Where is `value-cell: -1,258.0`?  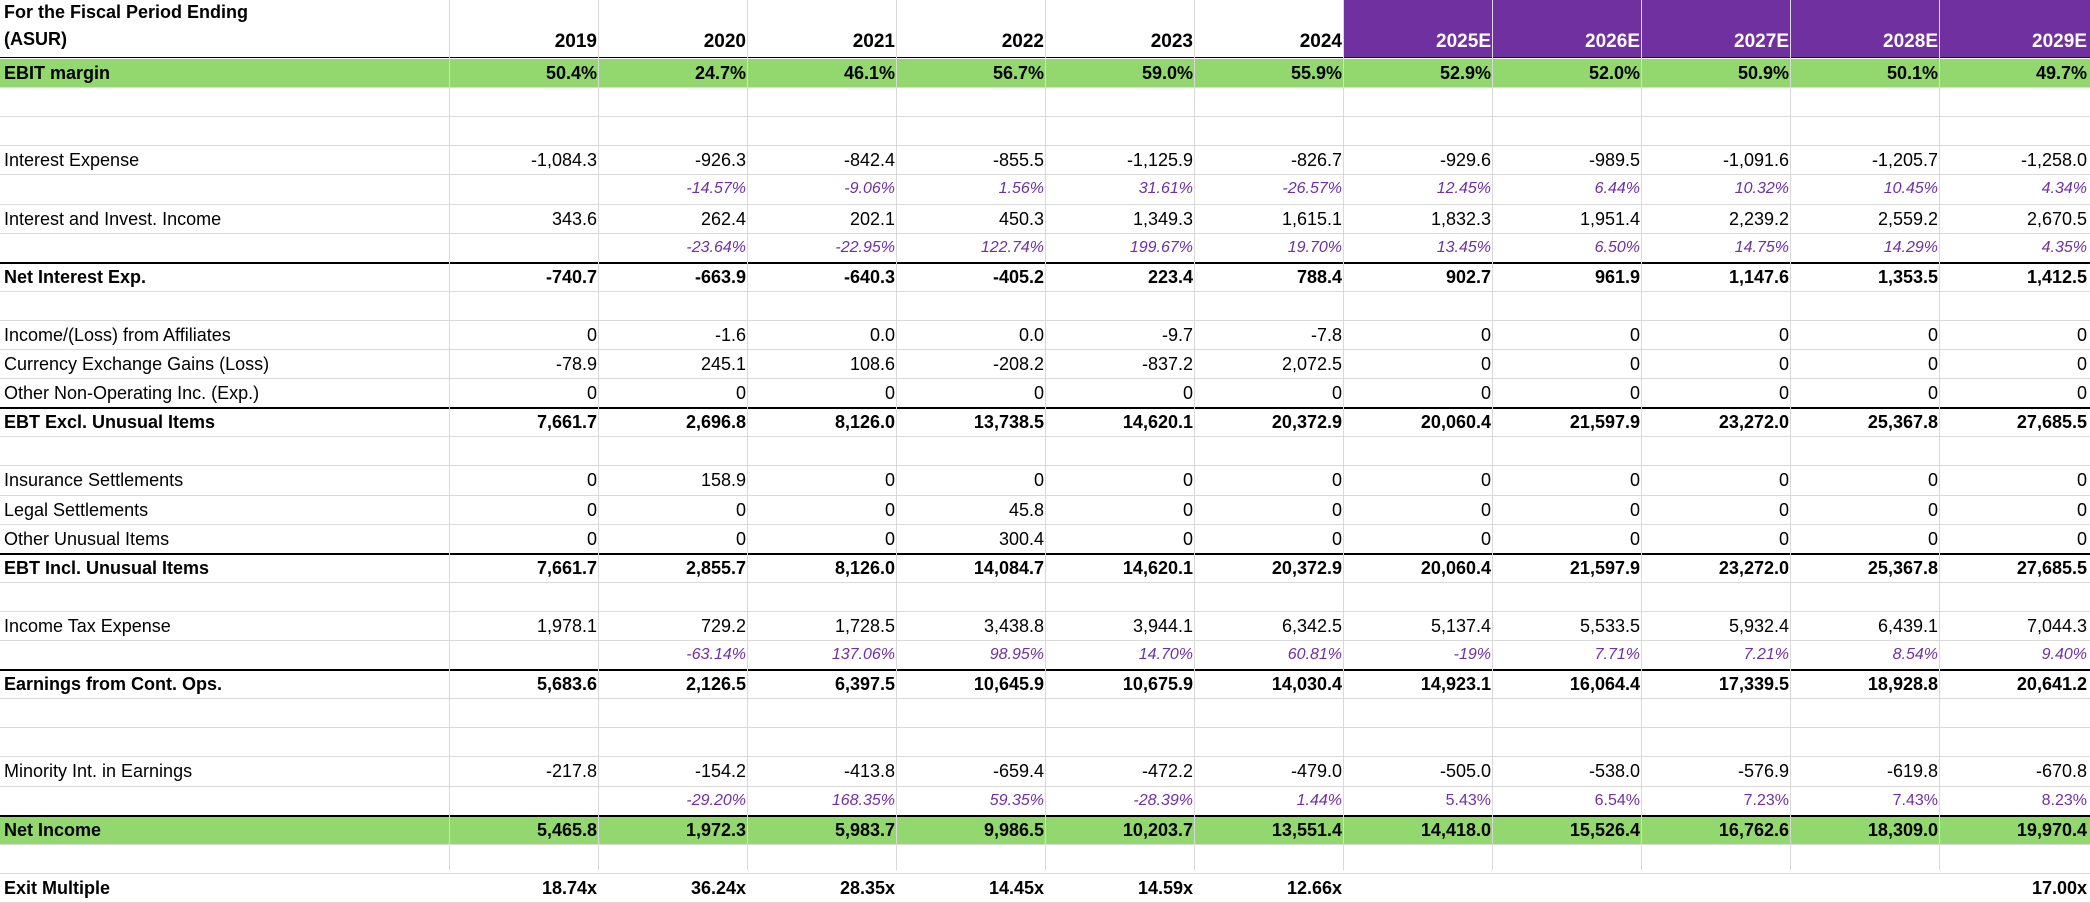 value-cell: -1,258.0 is located at coordinates (2053, 160).